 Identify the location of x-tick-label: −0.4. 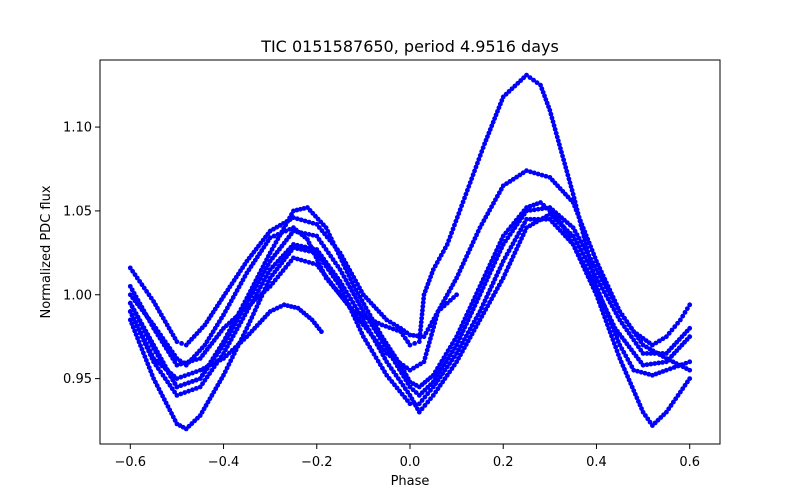
(224, 462).